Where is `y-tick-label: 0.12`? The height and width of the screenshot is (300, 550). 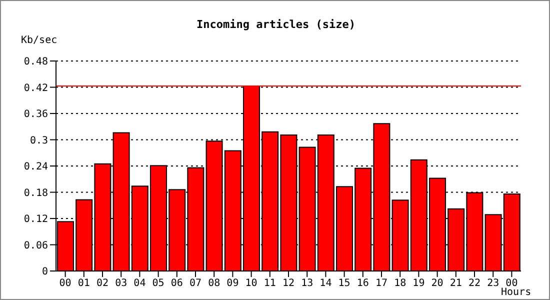 y-tick-label: 0.12 is located at coordinates (36, 220).